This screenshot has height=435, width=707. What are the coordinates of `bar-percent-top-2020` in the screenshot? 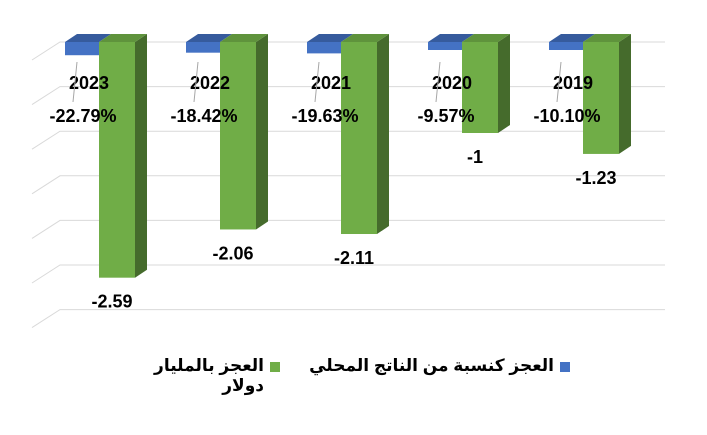 It's located at (451, 38).